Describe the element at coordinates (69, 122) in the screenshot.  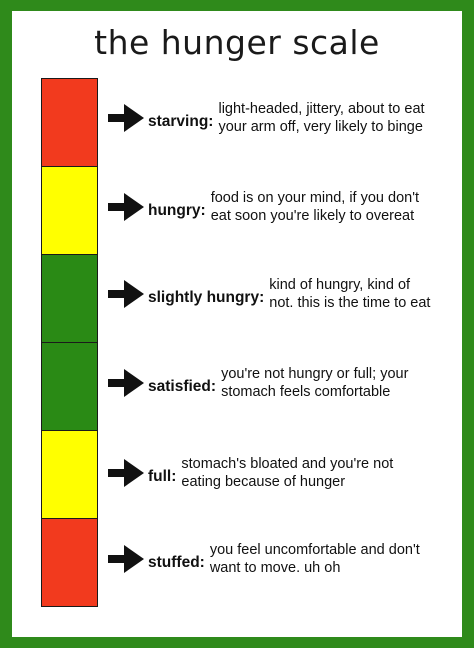
I see `scale-segment-starving` at that location.